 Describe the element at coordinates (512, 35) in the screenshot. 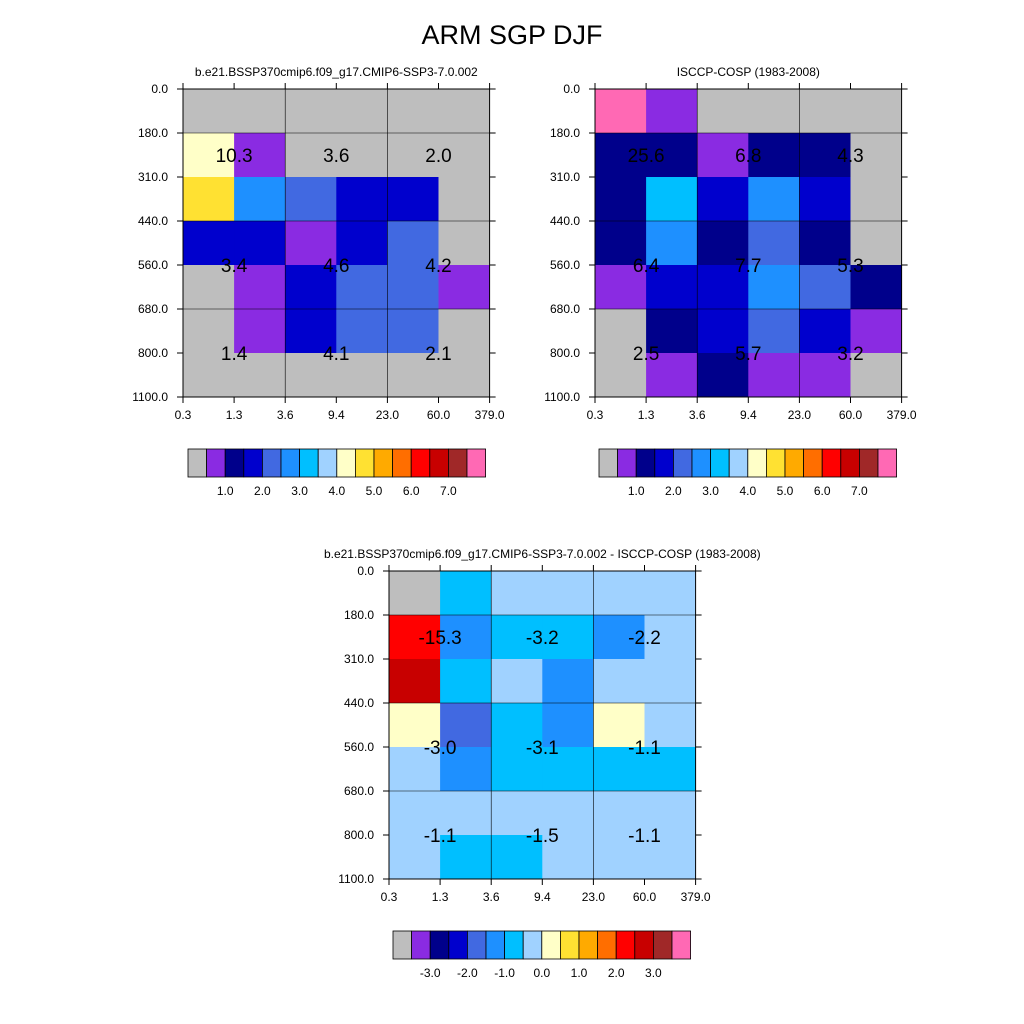

I see `figure-title: ARM SGP DJF` at that location.